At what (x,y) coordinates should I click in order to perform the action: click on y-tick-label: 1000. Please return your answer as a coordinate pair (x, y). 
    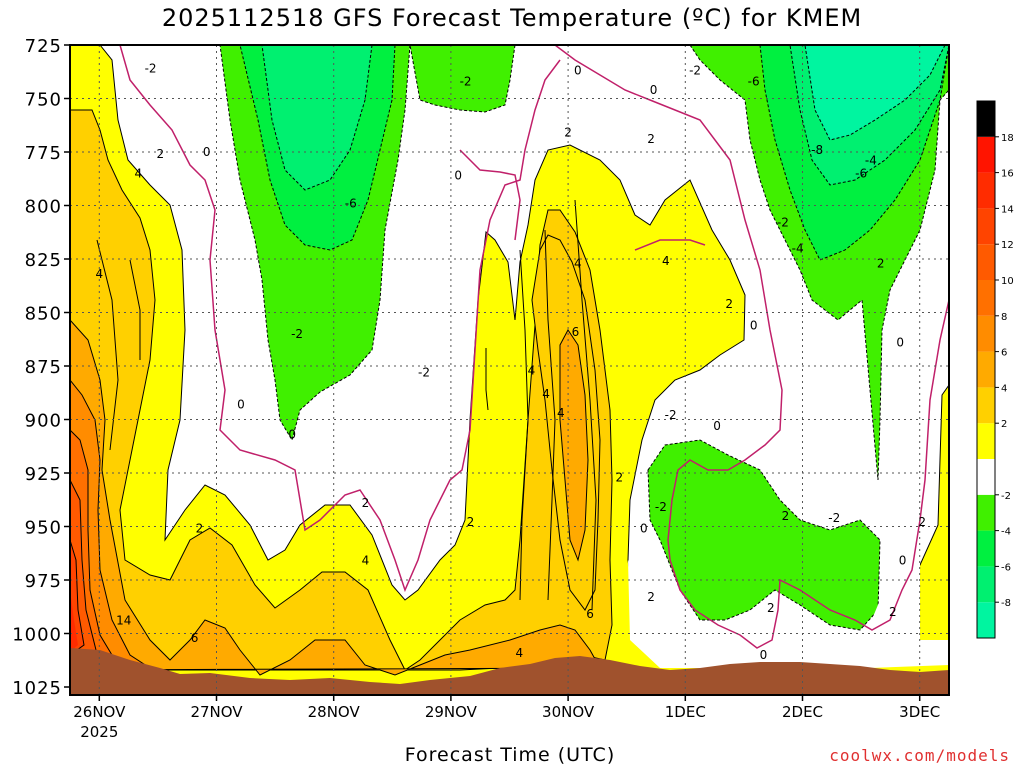
    Looking at the image, I should click on (37, 635).